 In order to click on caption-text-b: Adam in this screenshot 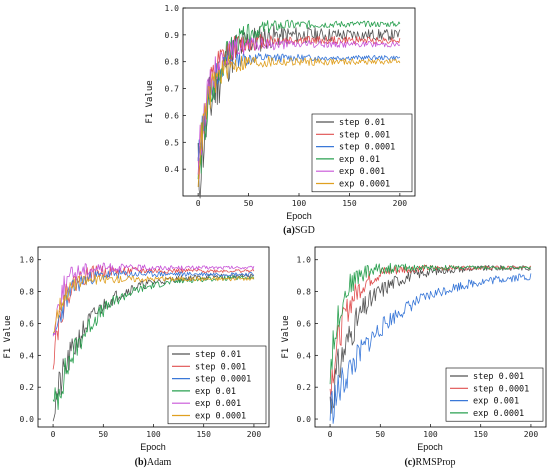, I will do `click(159, 462)`.